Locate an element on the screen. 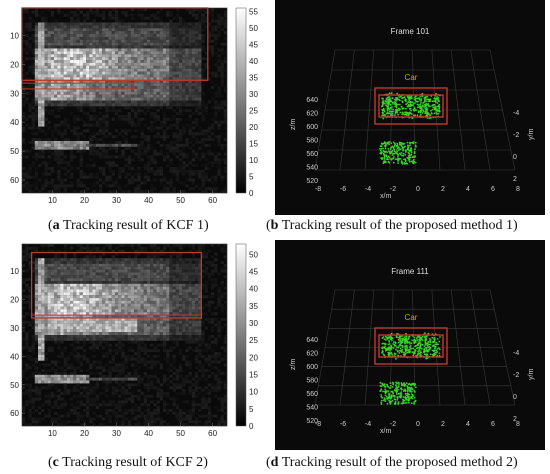 The image size is (550, 474). x-tick-label: 2 is located at coordinates (443, 189).